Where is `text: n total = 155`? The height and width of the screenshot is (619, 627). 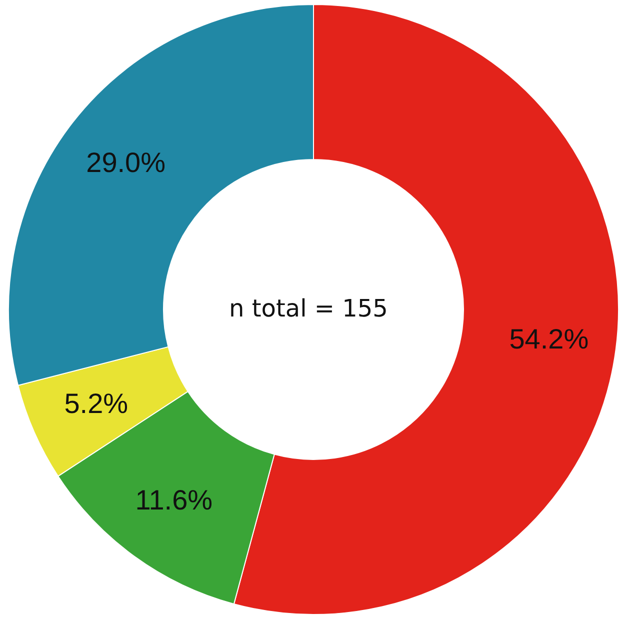
text: n total = 155 is located at coordinates (308, 308).